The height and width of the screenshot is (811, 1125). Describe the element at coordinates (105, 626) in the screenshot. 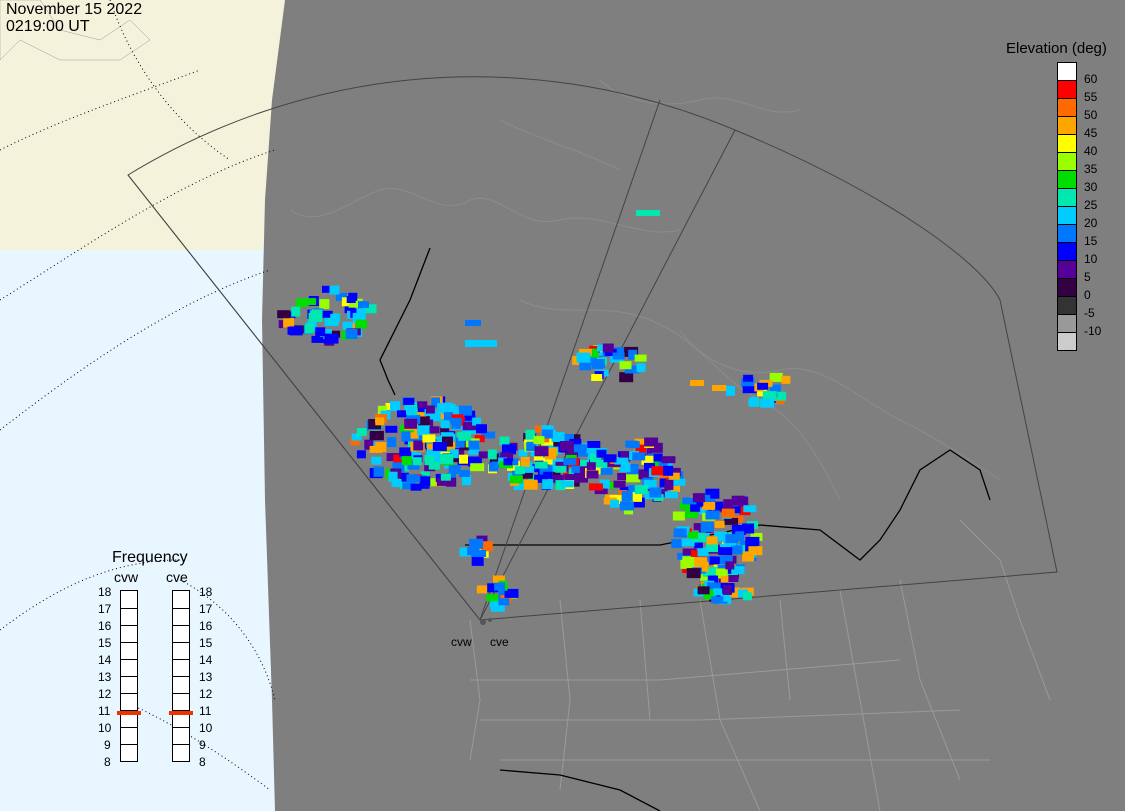

I see `frequency-tick-label: 16` at that location.